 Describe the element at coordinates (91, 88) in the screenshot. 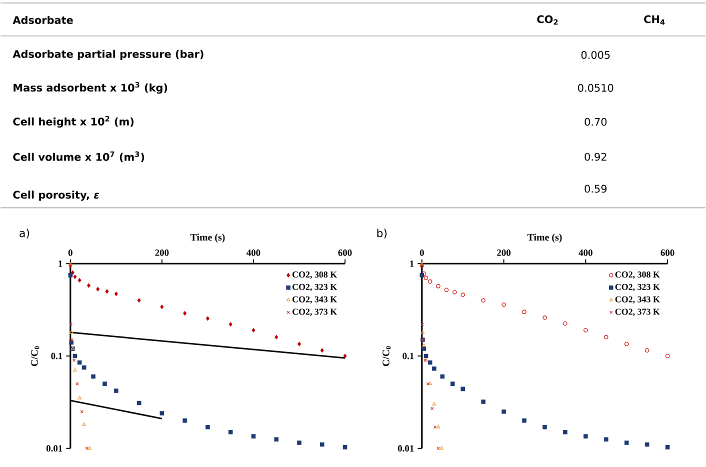

I see `text: Mass adsorbent x 10$^{3}$ (kg)` at that location.